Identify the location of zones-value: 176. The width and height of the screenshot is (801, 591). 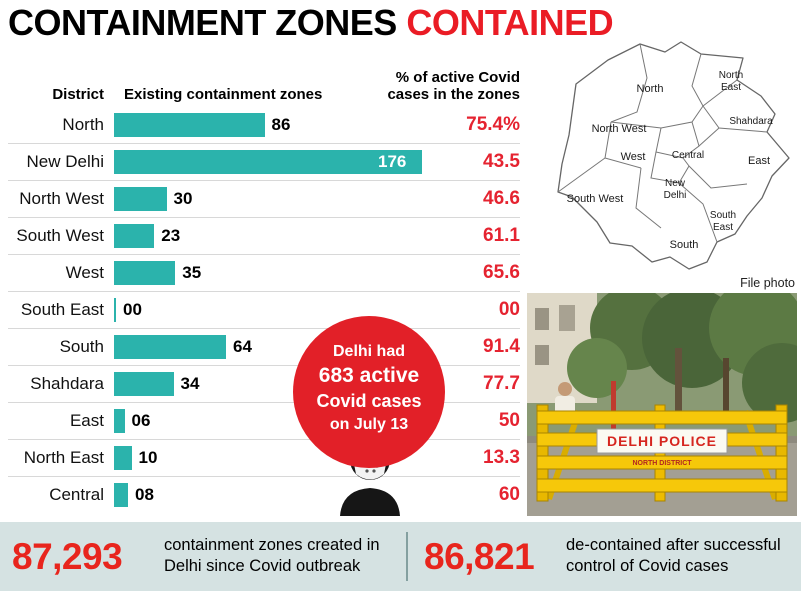
(392, 161).